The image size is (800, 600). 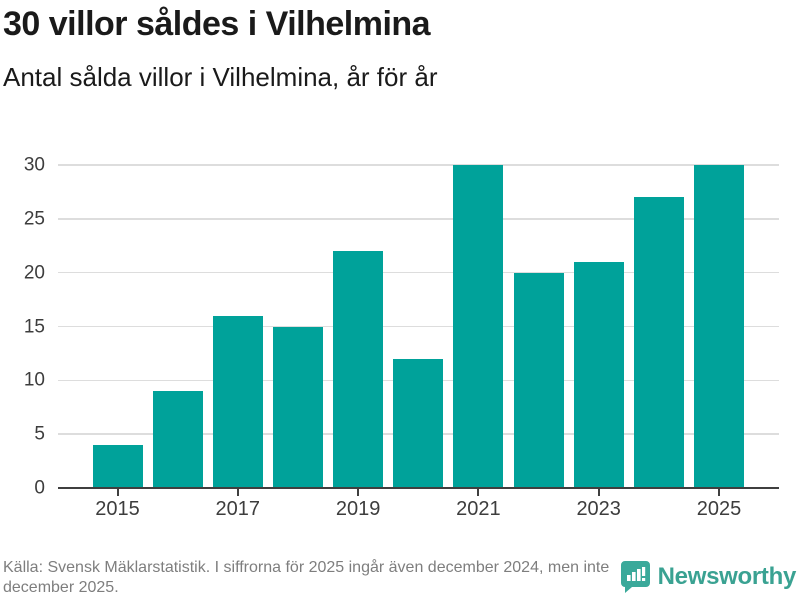 I want to click on y-tick-label-25: 25, so click(x=34, y=219).